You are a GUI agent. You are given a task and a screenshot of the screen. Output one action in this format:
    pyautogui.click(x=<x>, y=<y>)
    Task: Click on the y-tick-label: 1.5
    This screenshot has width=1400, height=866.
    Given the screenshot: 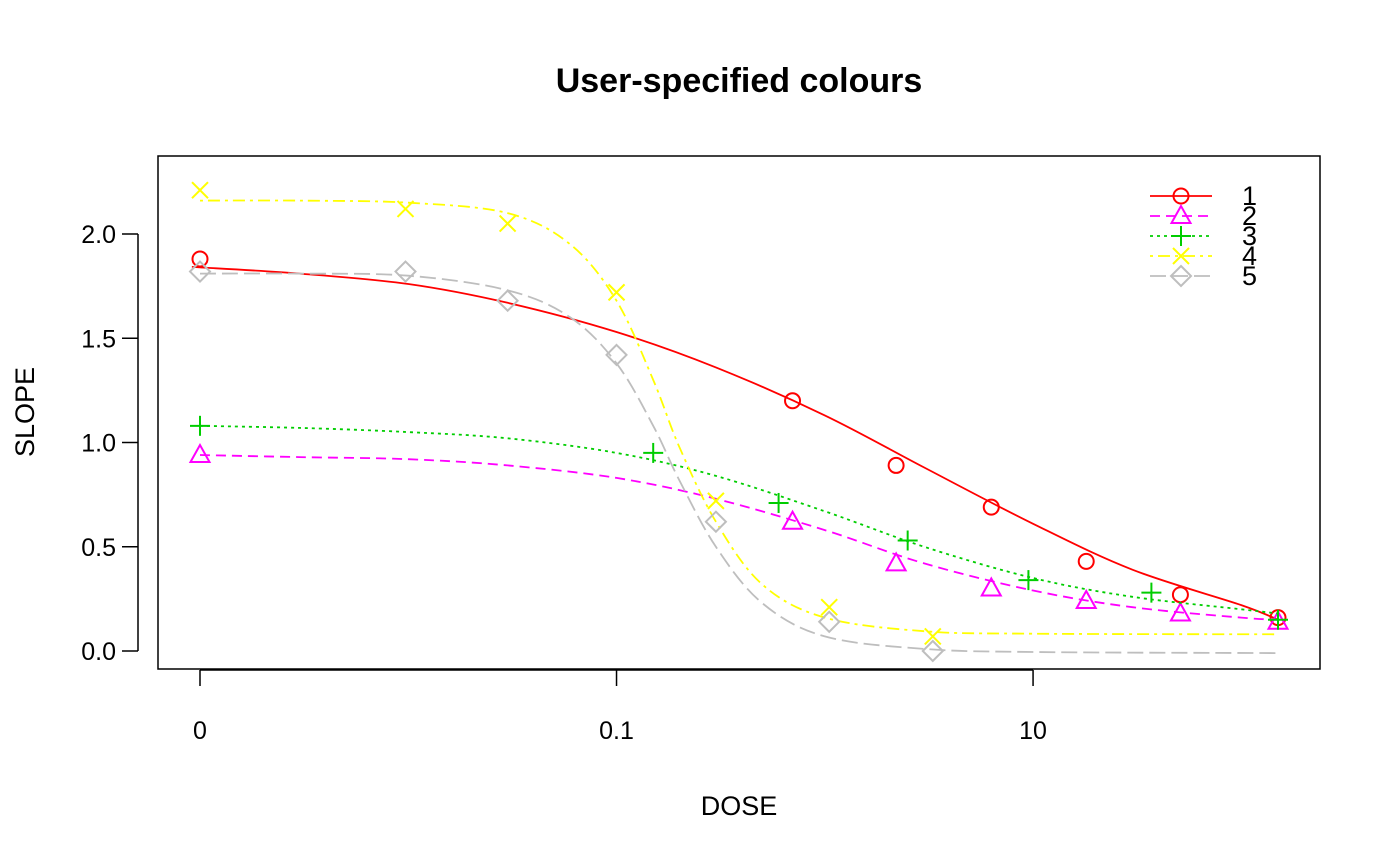 What is the action you would take?
    pyautogui.click(x=98, y=339)
    